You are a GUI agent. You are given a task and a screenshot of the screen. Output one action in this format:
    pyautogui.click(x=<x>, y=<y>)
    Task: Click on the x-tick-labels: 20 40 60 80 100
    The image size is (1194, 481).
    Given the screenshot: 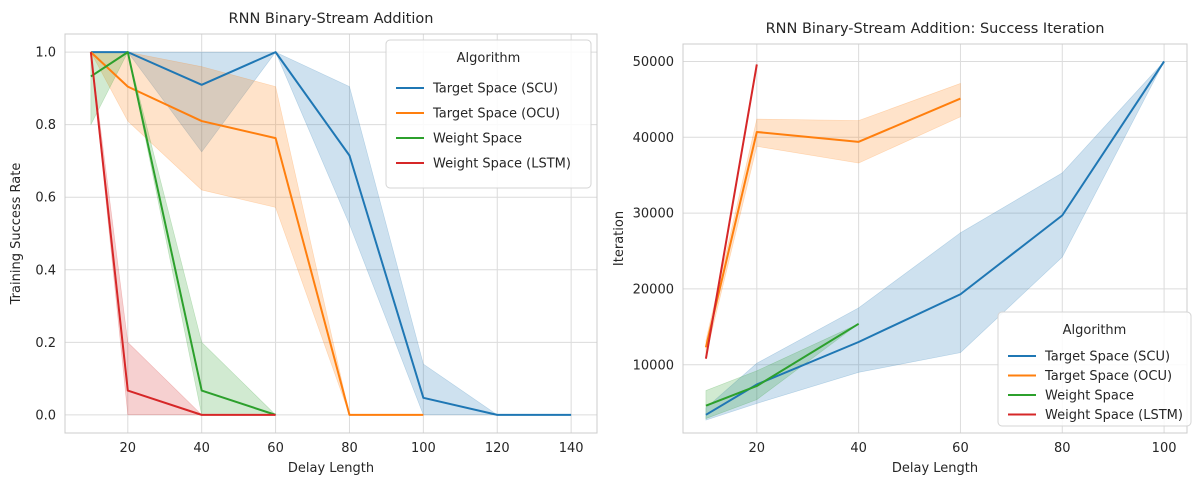 What is the action you would take?
    pyautogui.click(x=963, y=448)
    